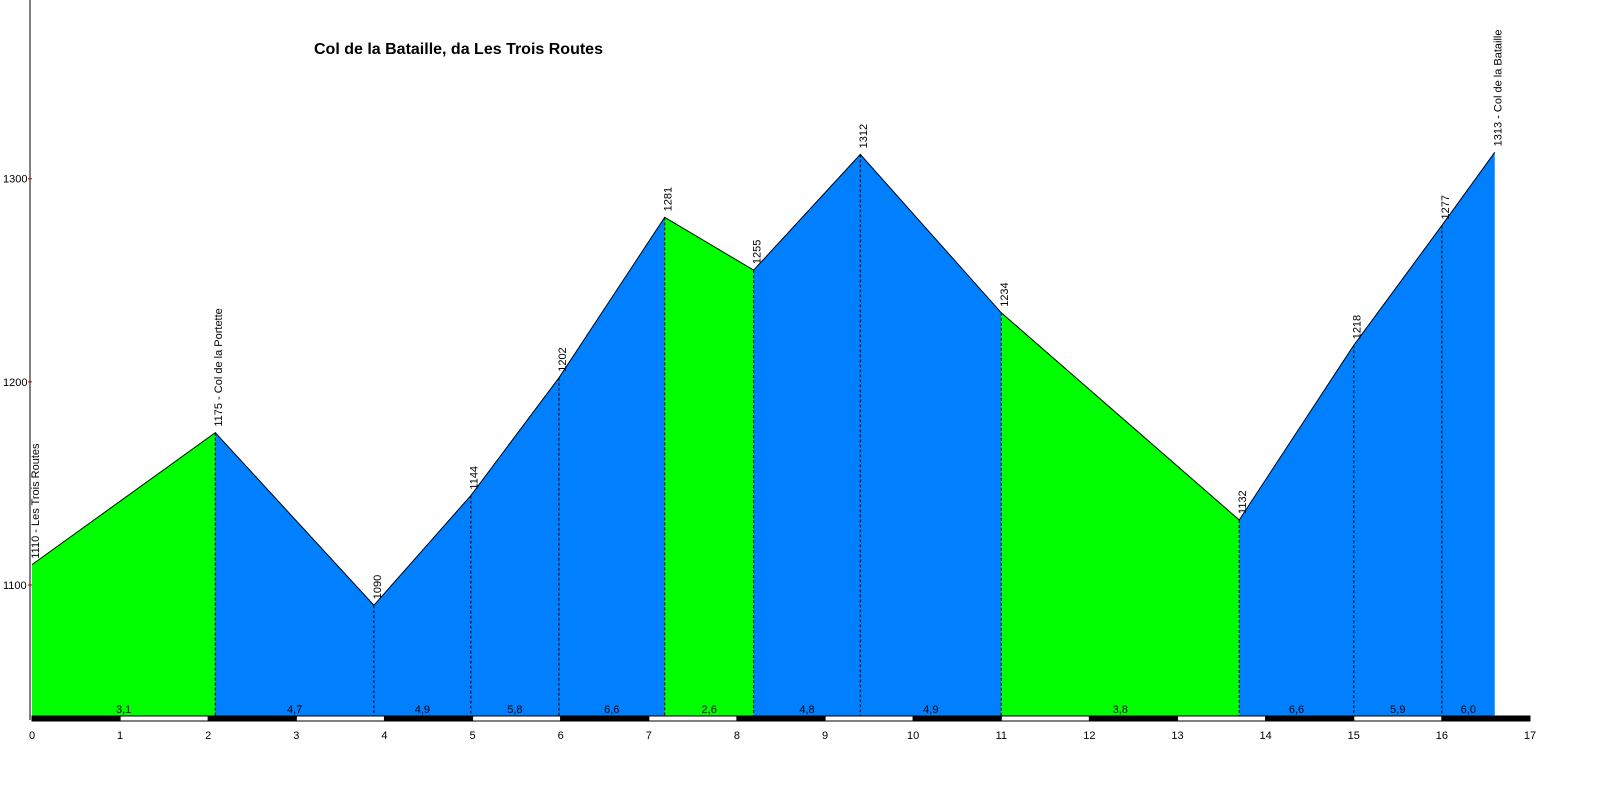  Describe the element at coordinates (737, 736) in the screenshot. I see `x-tick-label: 8` at that location.